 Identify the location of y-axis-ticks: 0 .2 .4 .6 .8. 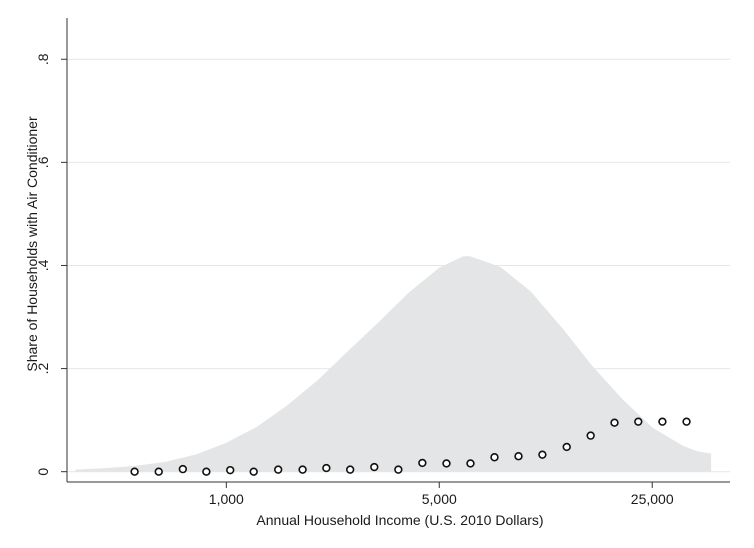
(51, 264).